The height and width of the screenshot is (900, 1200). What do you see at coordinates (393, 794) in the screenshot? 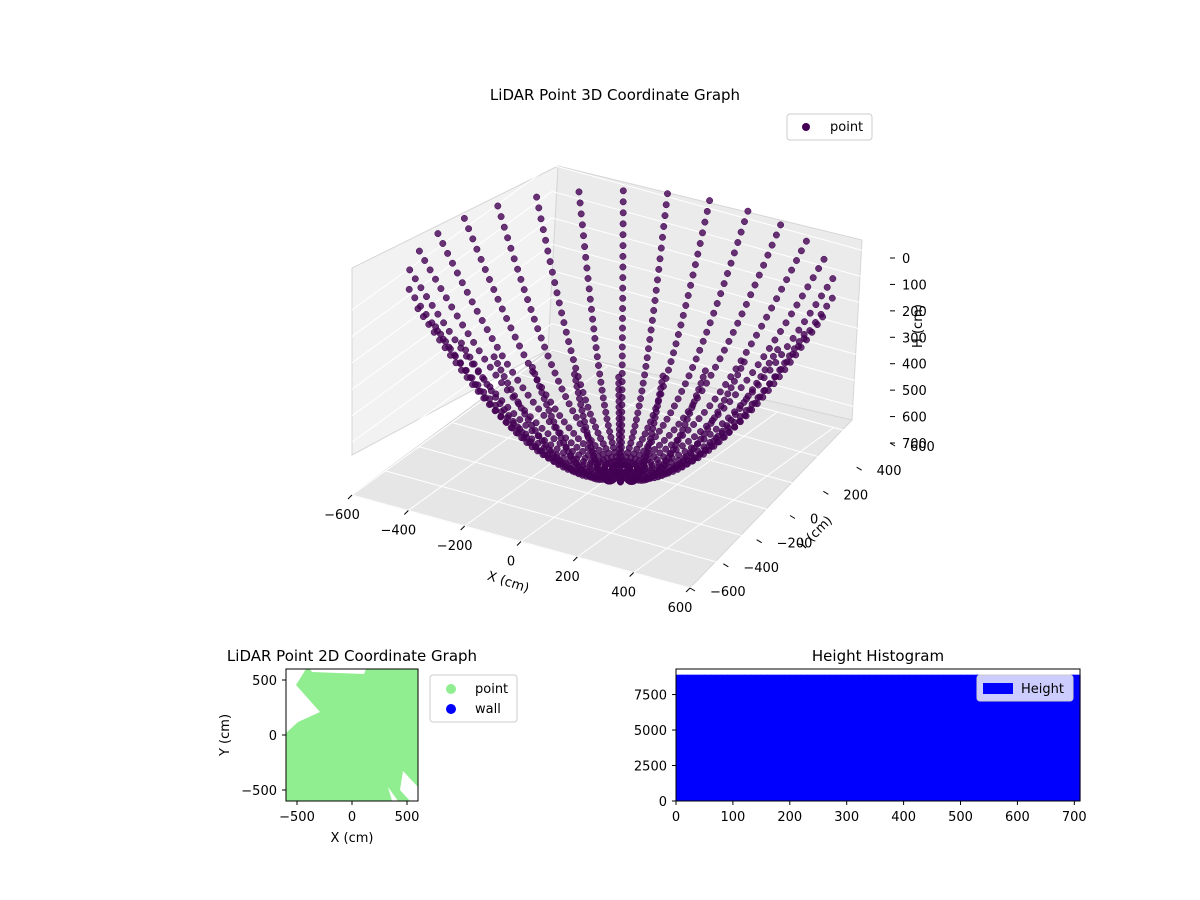
I see `coverage-gap-bottom-edge` at bounding box center [393, 794].